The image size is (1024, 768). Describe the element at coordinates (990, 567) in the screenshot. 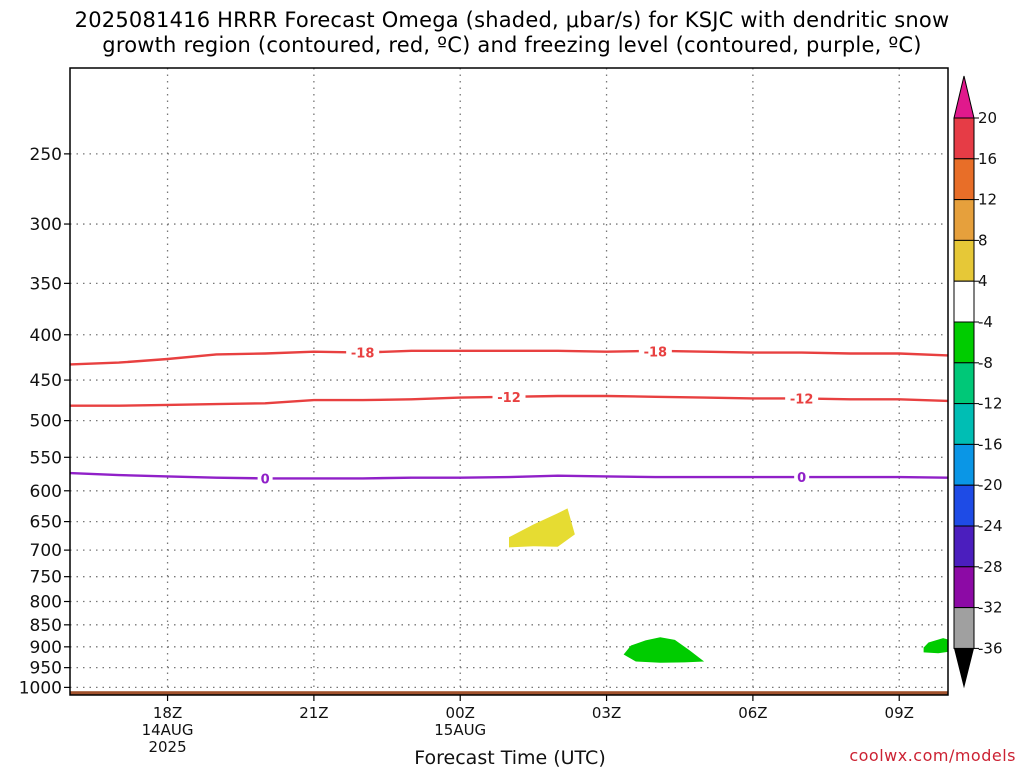

I see `colorbar-label: -28` at that location.